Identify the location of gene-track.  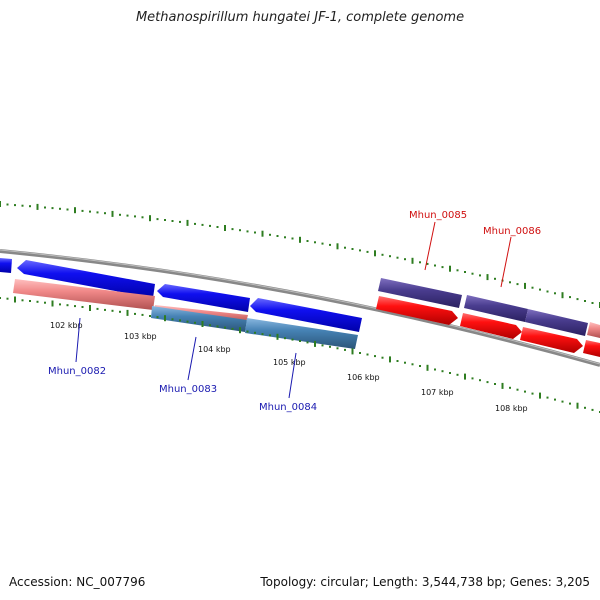
(306, 318).